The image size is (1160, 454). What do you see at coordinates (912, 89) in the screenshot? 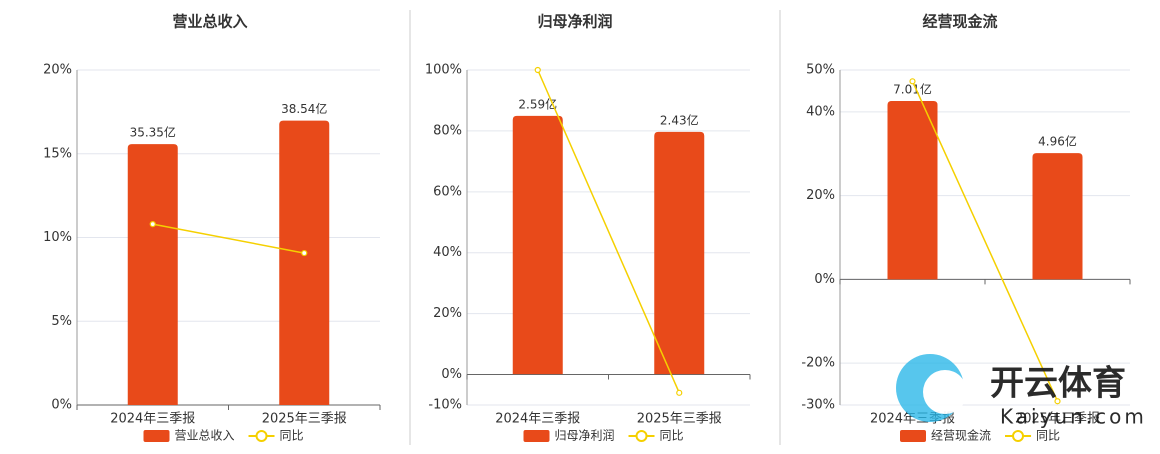
I see `value-label: 7.01亿` at bounding box center [912, 89].